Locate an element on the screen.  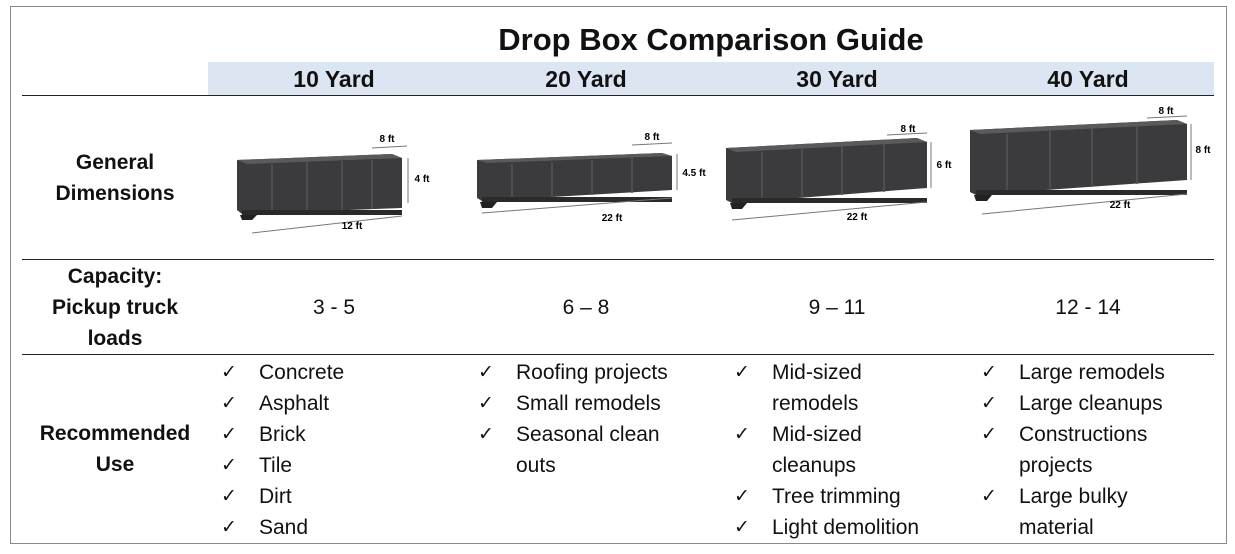
list-item: ✓ Small remodels is located at coordinates (571, 403).